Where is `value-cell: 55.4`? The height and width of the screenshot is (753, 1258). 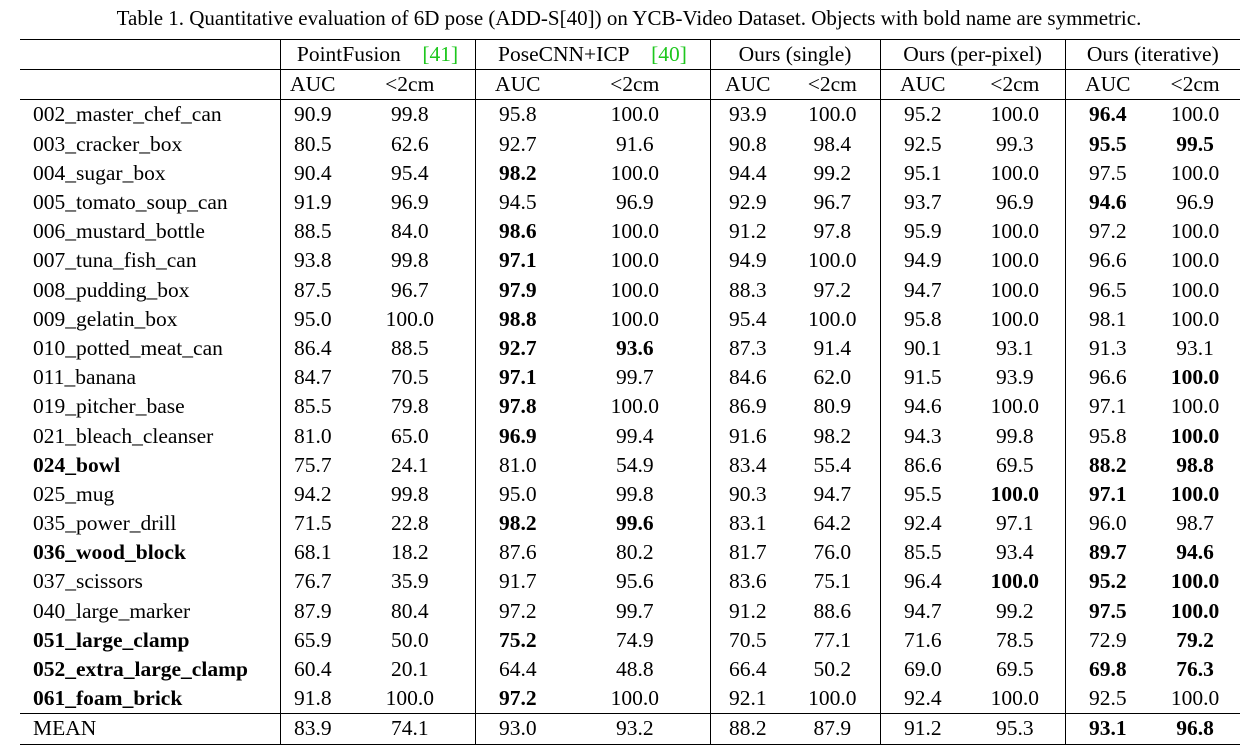
value-cell: 55.4 is located at coordinates (832, 464).